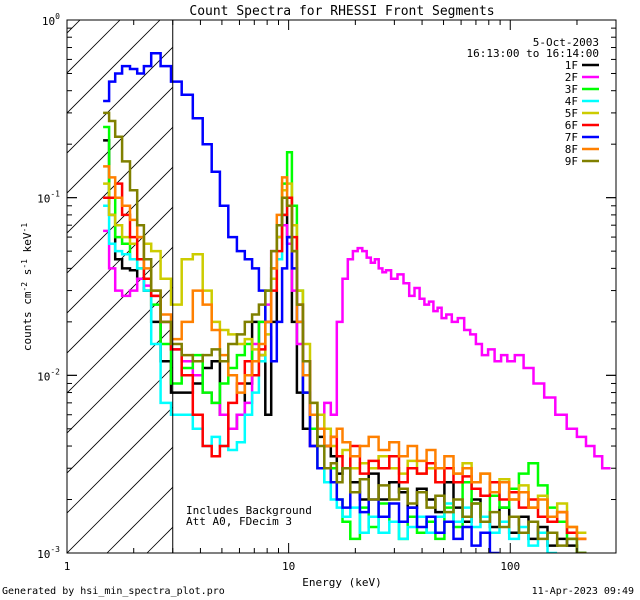  What do you see at coordinates (341, 11) in the screenshot?
I see `chart-title: Count Spectra for RHESSI Front Segments` at bounding box center [341, 11].